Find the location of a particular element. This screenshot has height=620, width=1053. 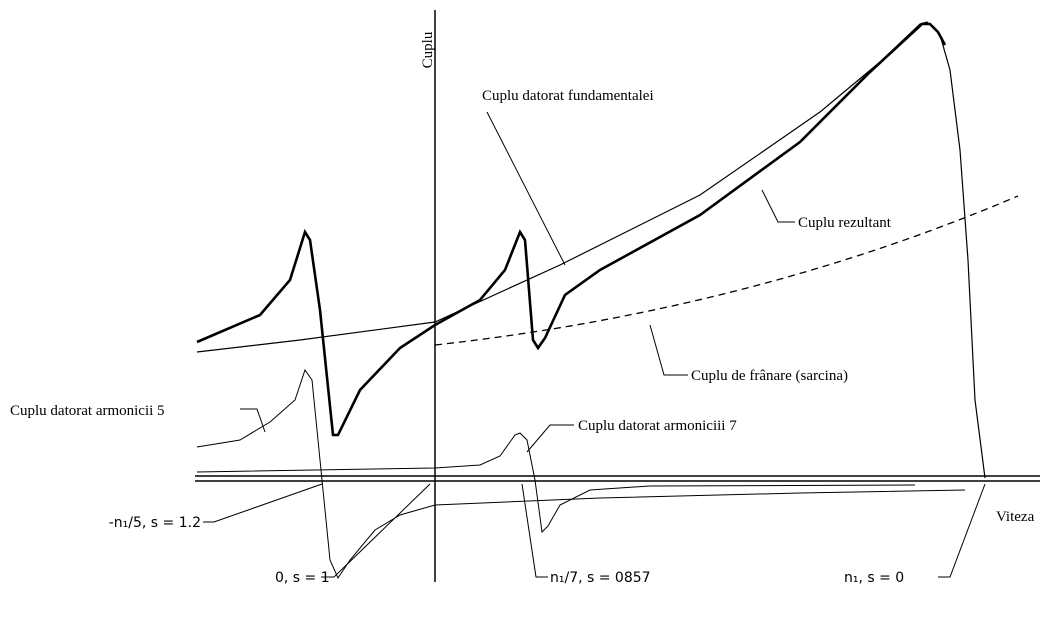

load-curve is located at coordinates (726, 270).